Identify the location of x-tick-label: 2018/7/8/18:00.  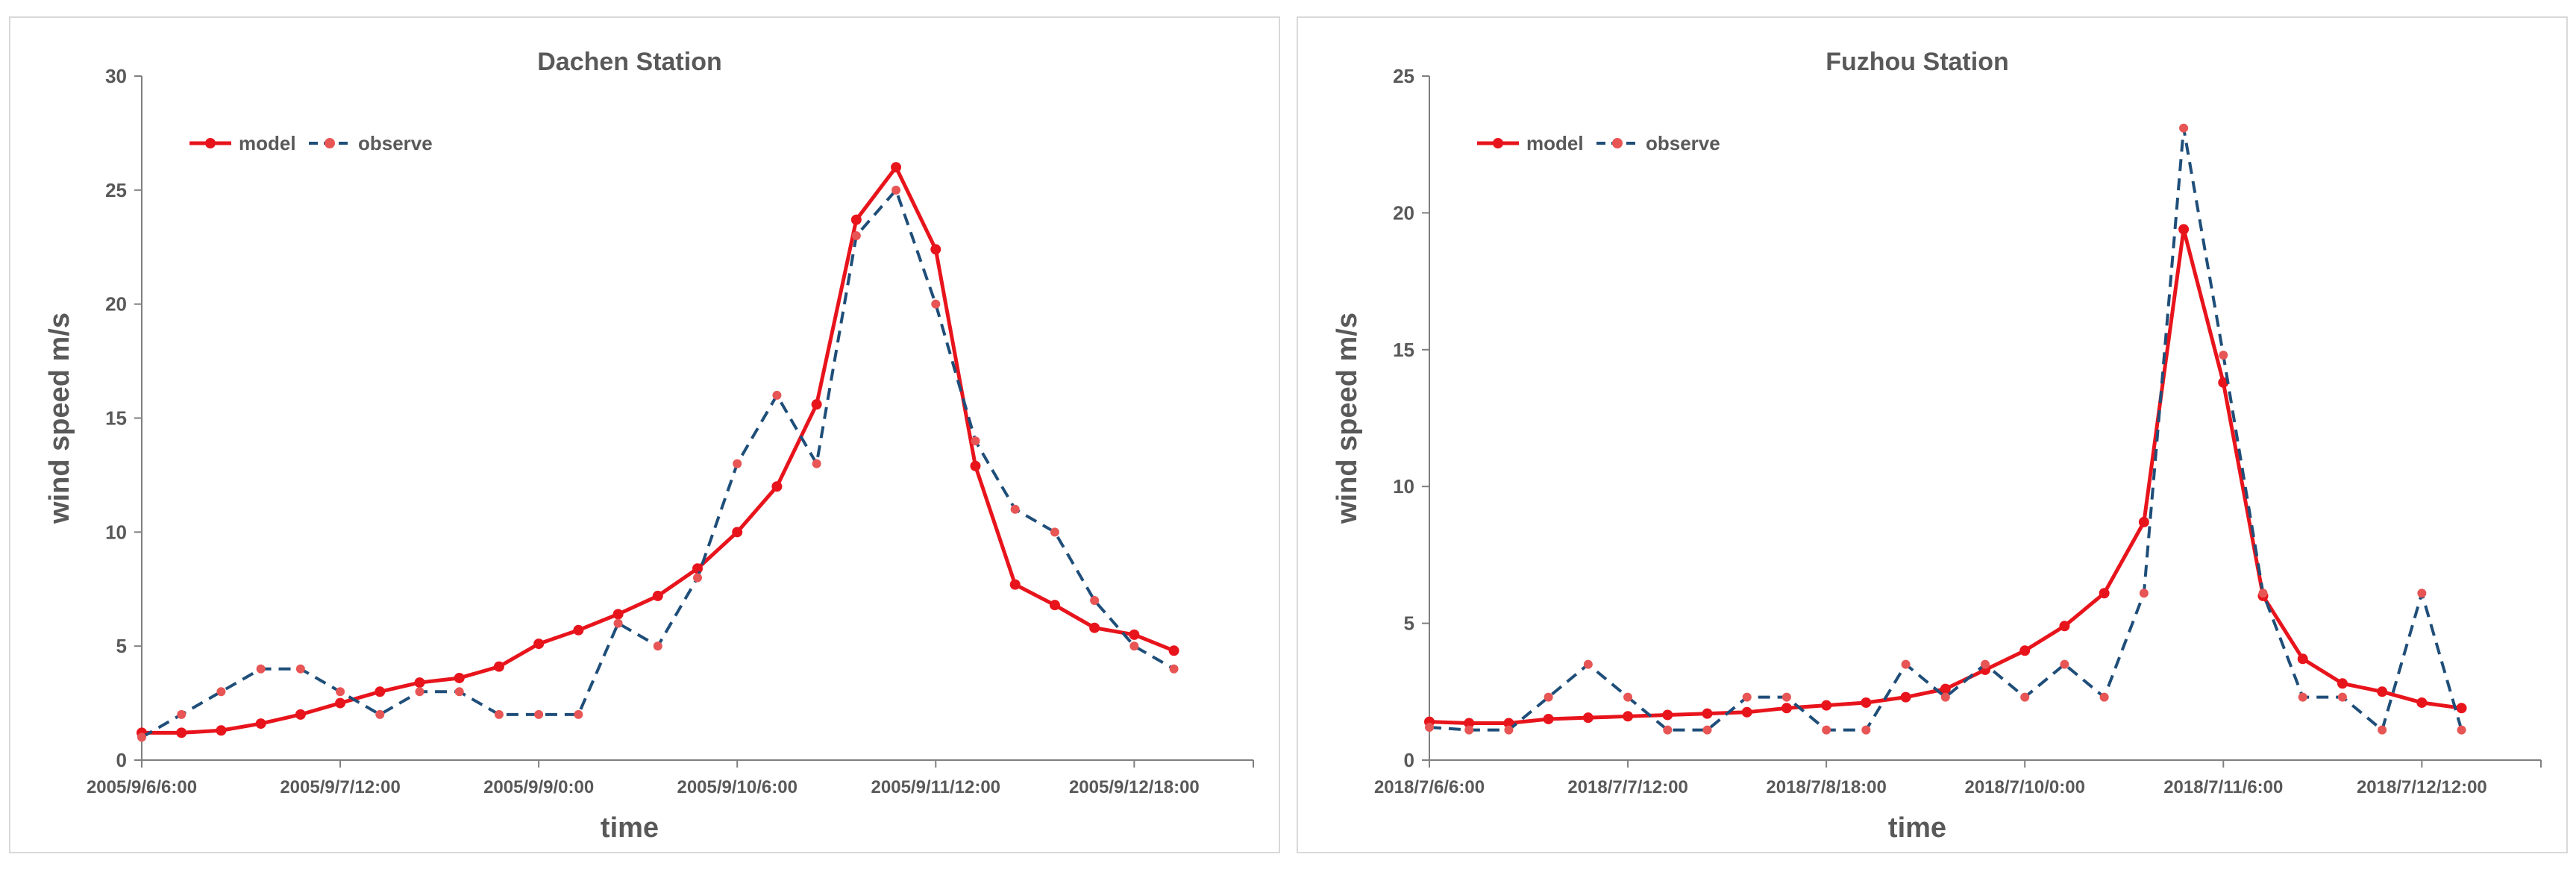
(1826, 787).